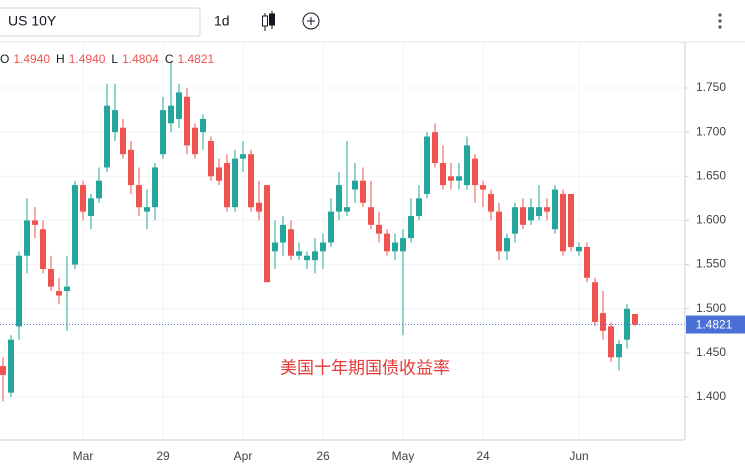  What do you see at coordinates (711, 352) in the screenshot?
I see `y-tick-label: 1.450` at bounding box center [711, 352].